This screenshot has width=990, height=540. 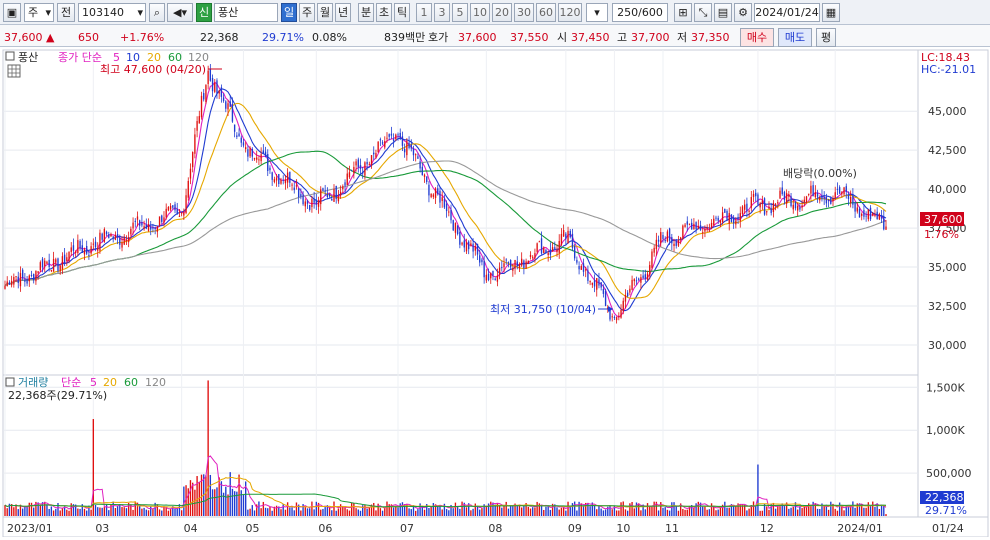 What do you see at coordinates (787, 12) in the screenshot?
I see `date-field: 2024/01/24` at bounding box center [787, 12].